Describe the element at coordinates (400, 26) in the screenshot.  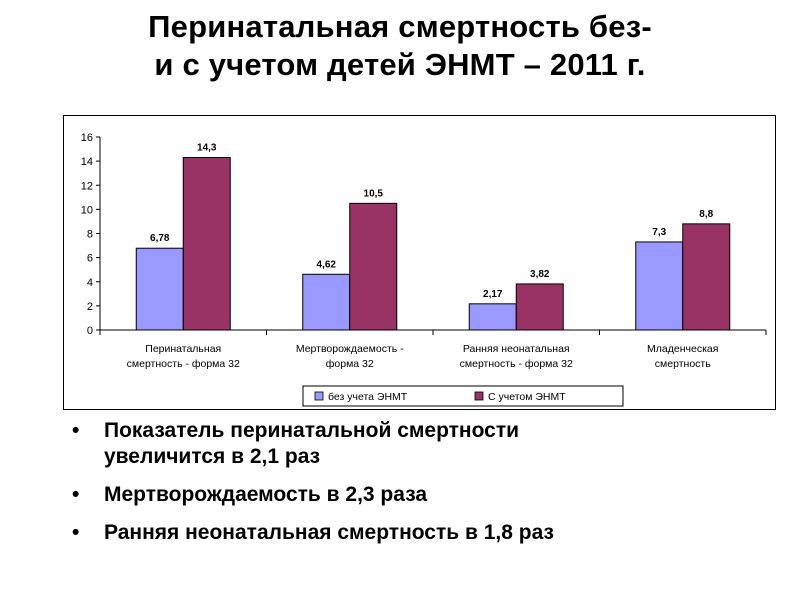
I see `slide-title-line-1: Перинатальная смертность без-` at that location.